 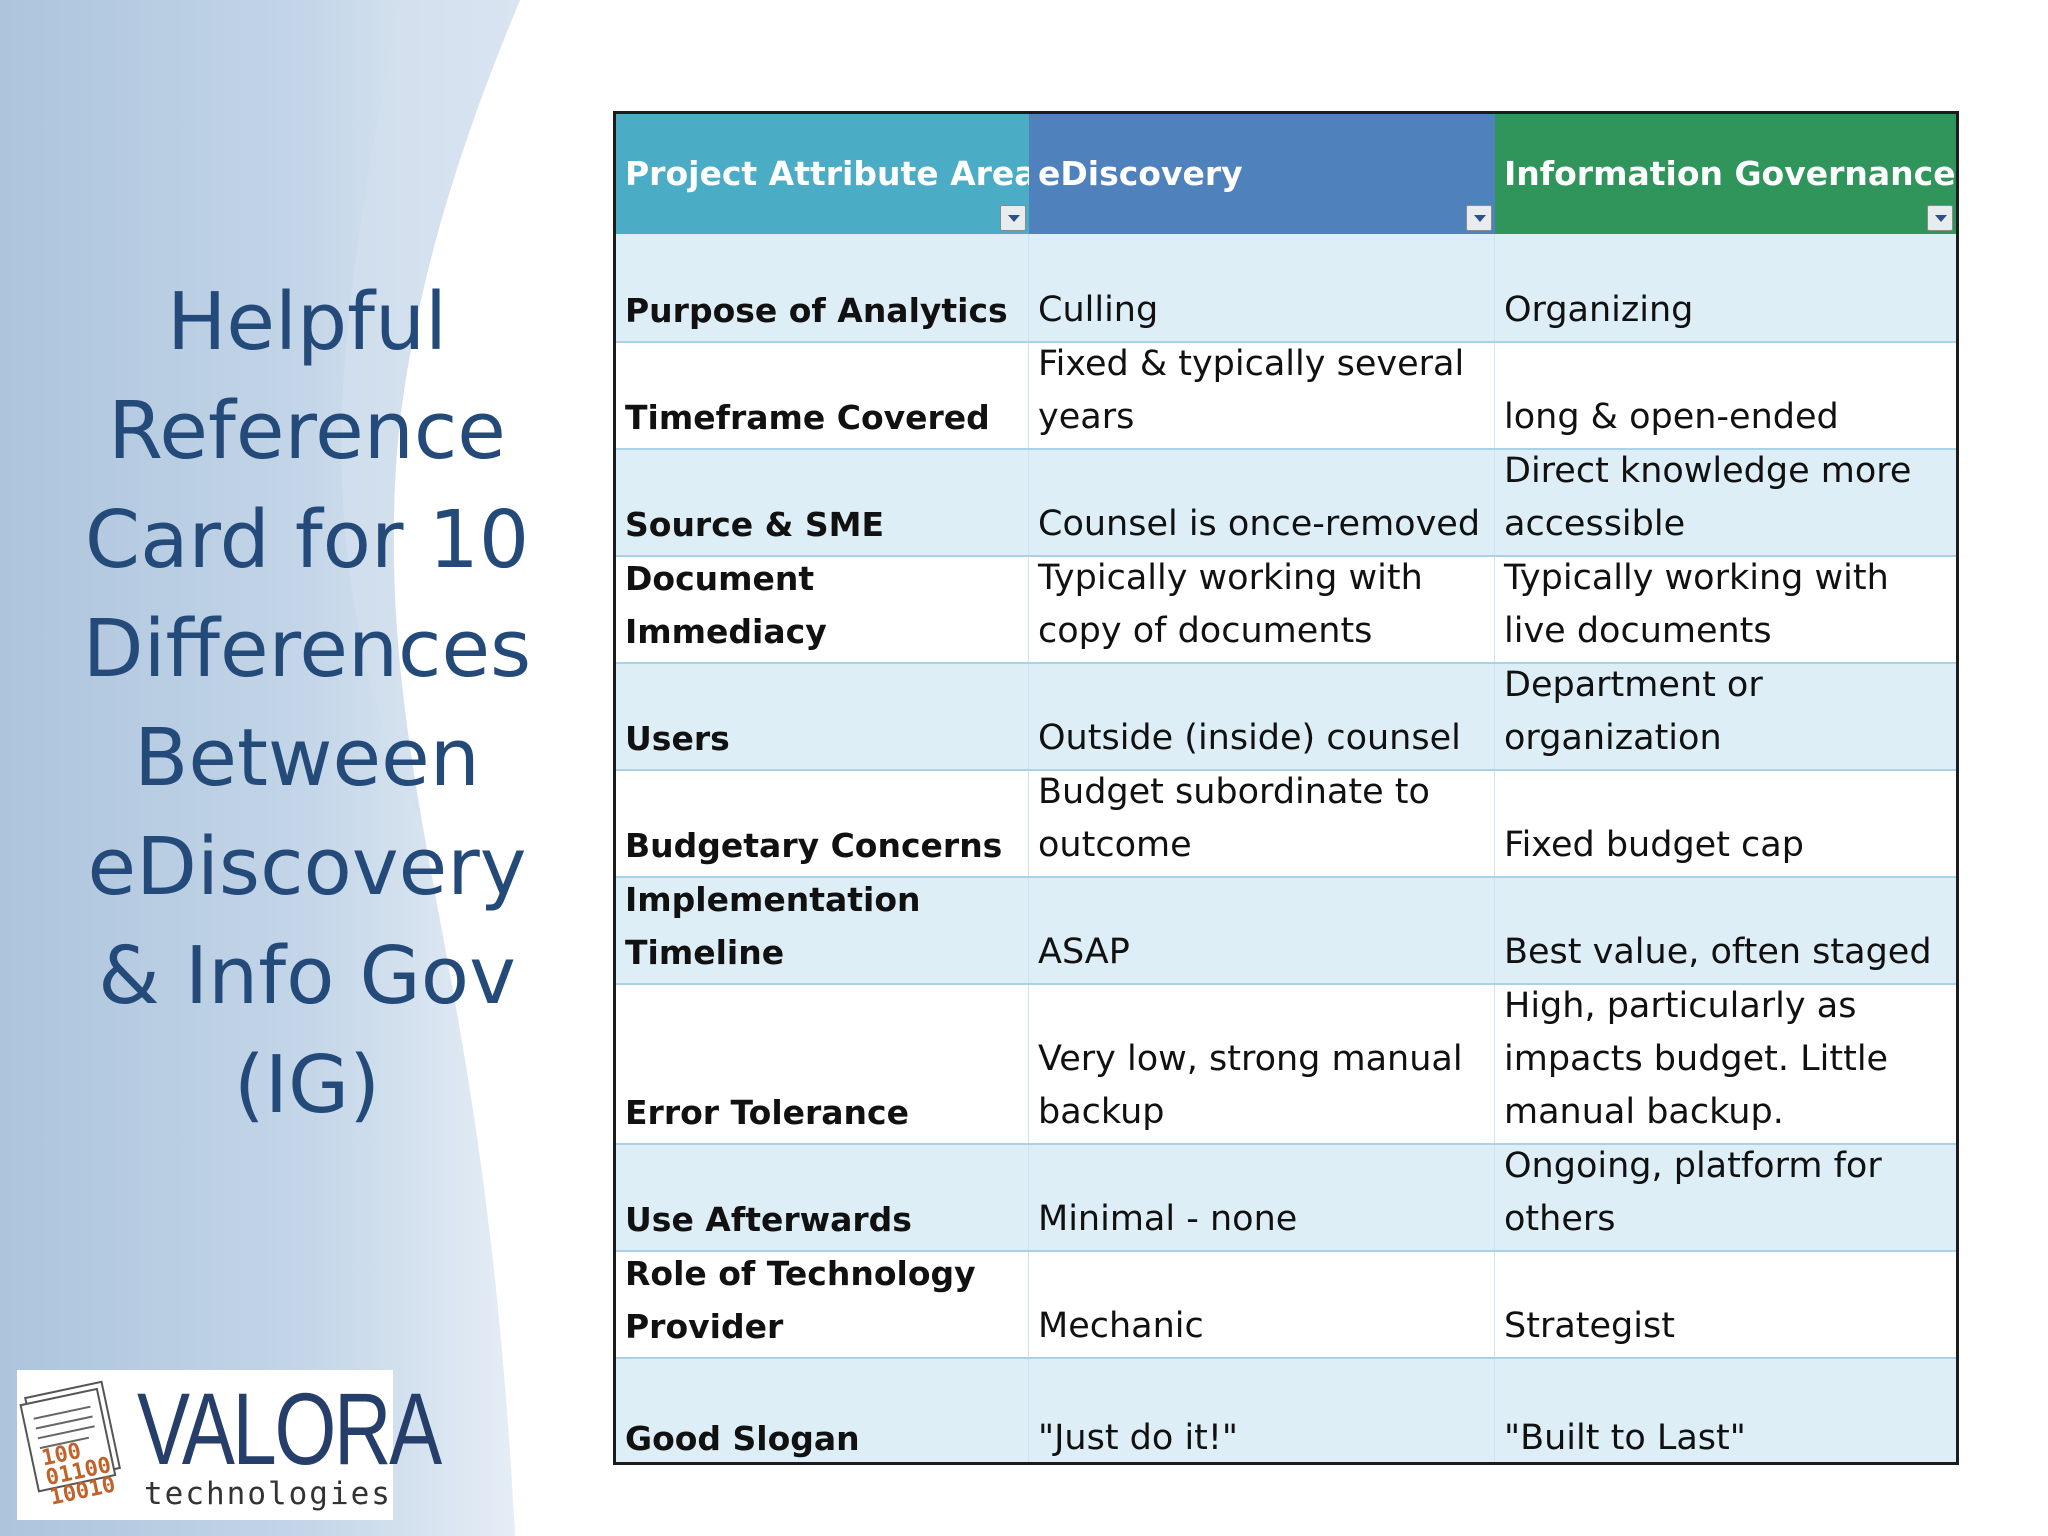 What do you see at coordinates (307, 976) in the screenshot?
I see `title-line: & Info Gov` at bounding box center [307, 976].